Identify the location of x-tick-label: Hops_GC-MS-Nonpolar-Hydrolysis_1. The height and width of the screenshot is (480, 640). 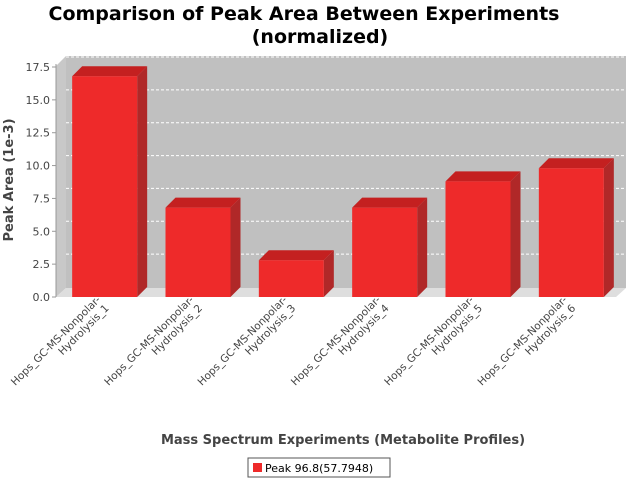
(60, 341).